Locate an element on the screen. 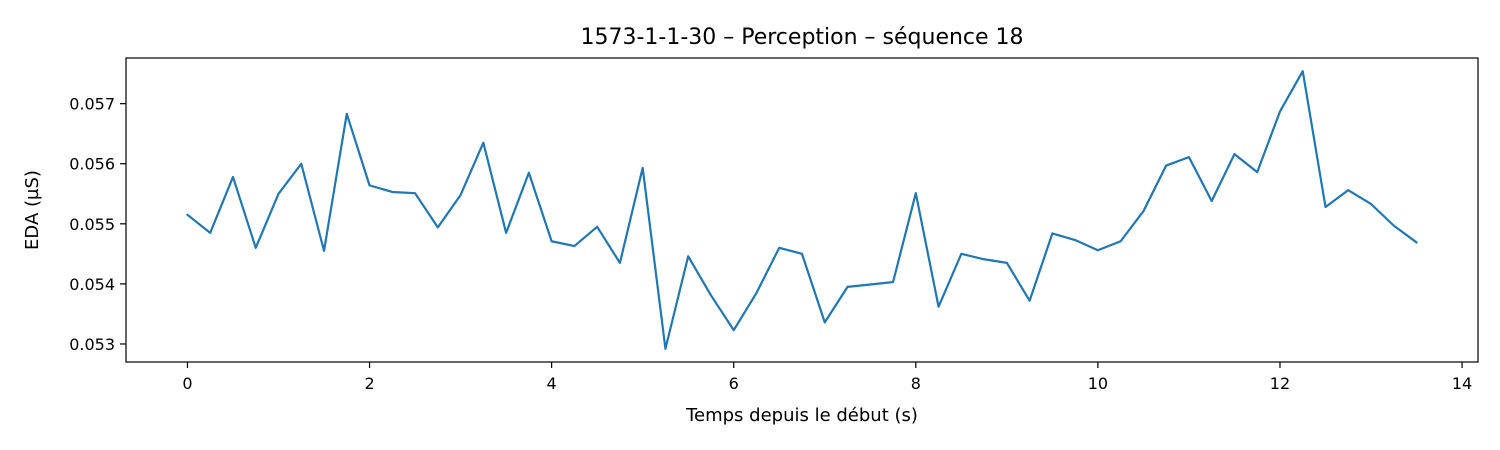 This screenshot has height=450, width=1500. x-tick-label: 14 is located at coordinates (1462, 383).